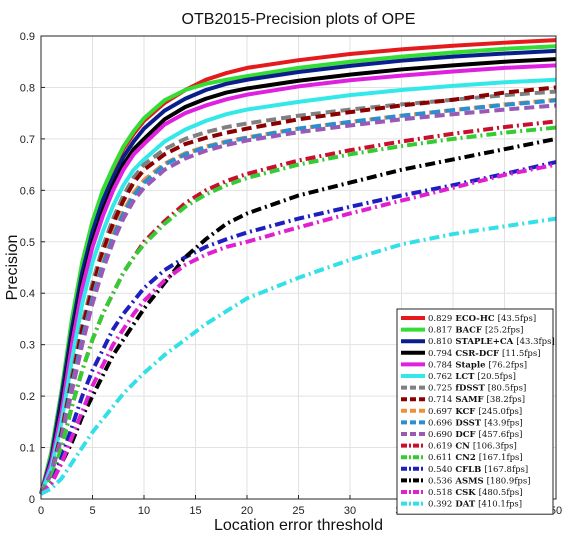 The height and width of the screenshot is (544, 572). I want to click on legend-entry: 0.696 DSST [43.9fps], so click(475, 423).